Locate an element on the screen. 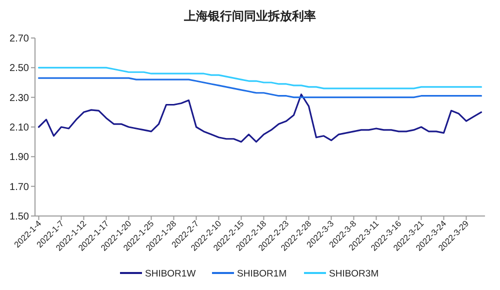 This screenshot has width=500, height=290. y-tick-label: 1.50 is located at coordinates (20, 217).